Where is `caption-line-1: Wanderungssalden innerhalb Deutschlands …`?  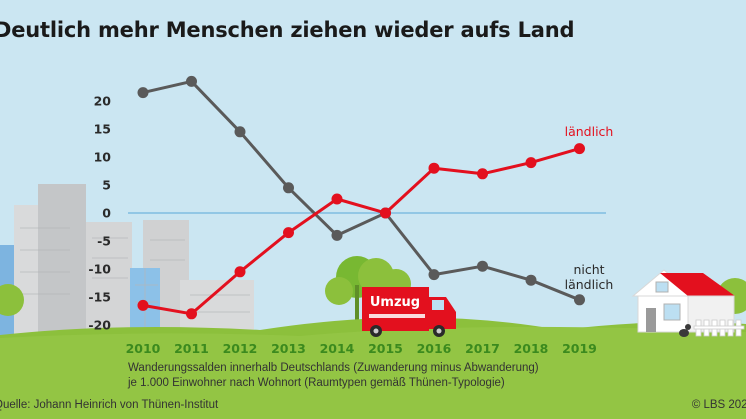
caption-line-1: Wanderungssalden innerhalb Deutschlands … is located at coordinates (333, 368).